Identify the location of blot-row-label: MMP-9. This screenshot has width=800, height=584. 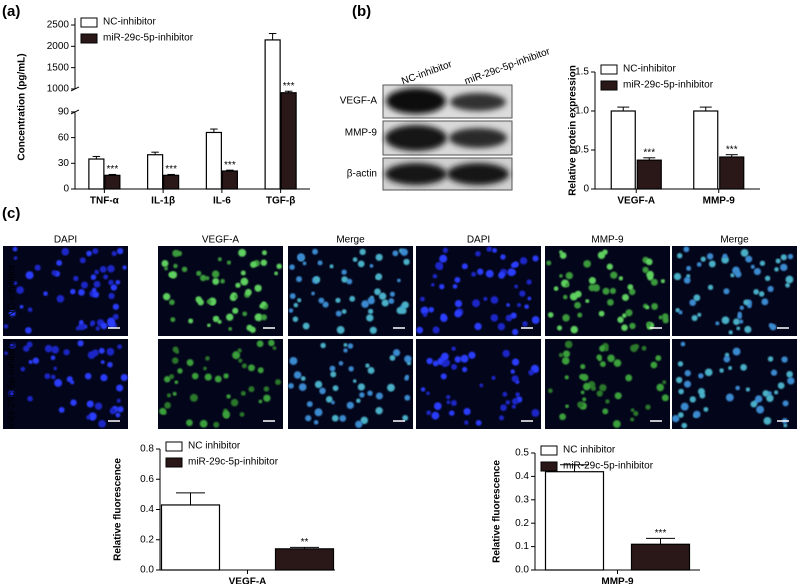
(361, 133).